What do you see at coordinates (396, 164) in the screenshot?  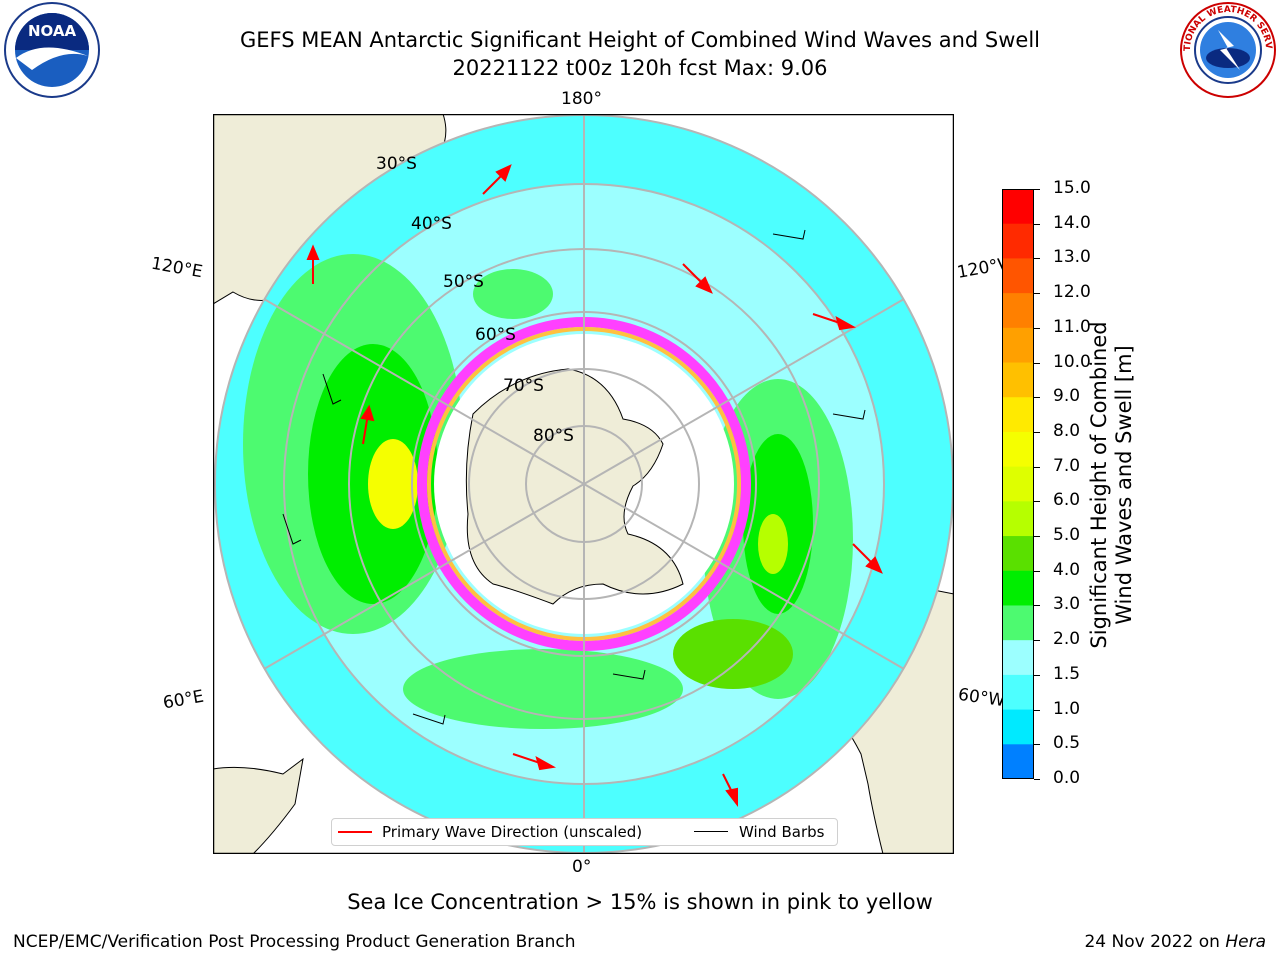 I see `lat-label-30s: 30°S` at bounding box center [396, 164].